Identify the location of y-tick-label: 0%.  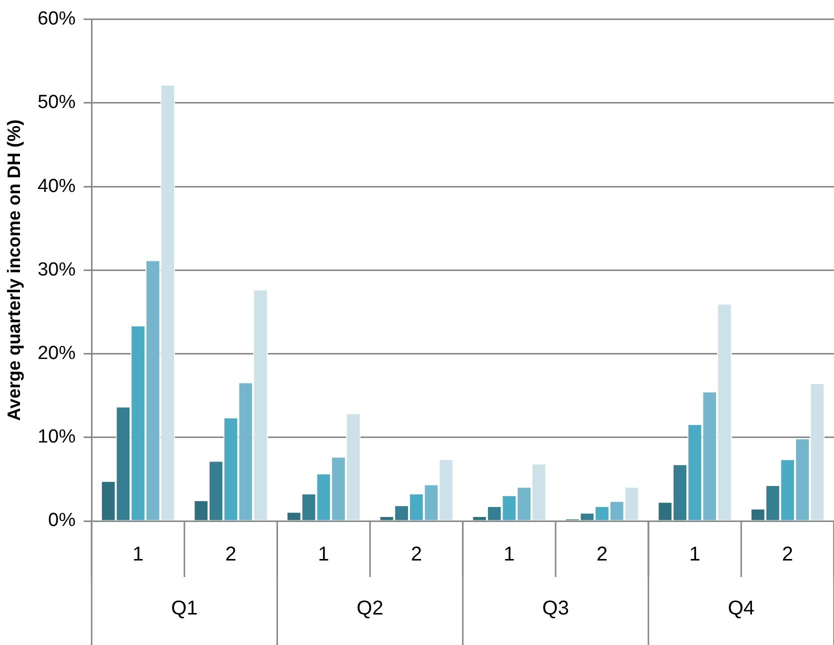
(62, 521).